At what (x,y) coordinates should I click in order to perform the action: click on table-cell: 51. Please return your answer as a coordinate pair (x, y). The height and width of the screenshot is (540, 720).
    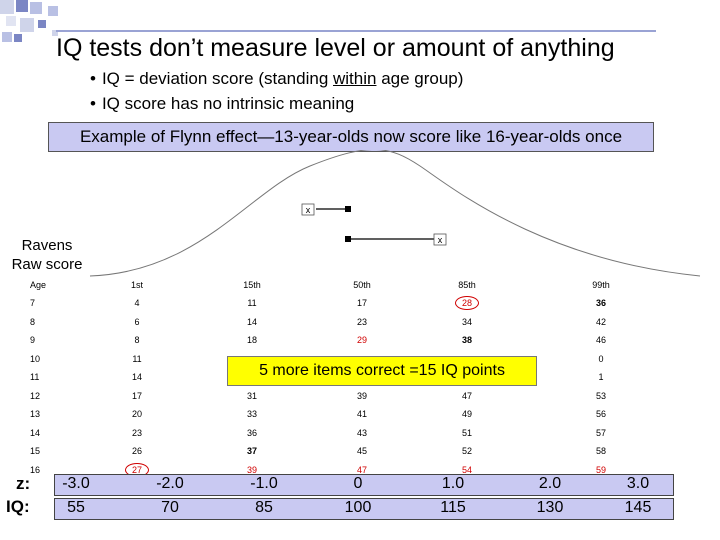
    Looking at the image, I should click on (466, 432).